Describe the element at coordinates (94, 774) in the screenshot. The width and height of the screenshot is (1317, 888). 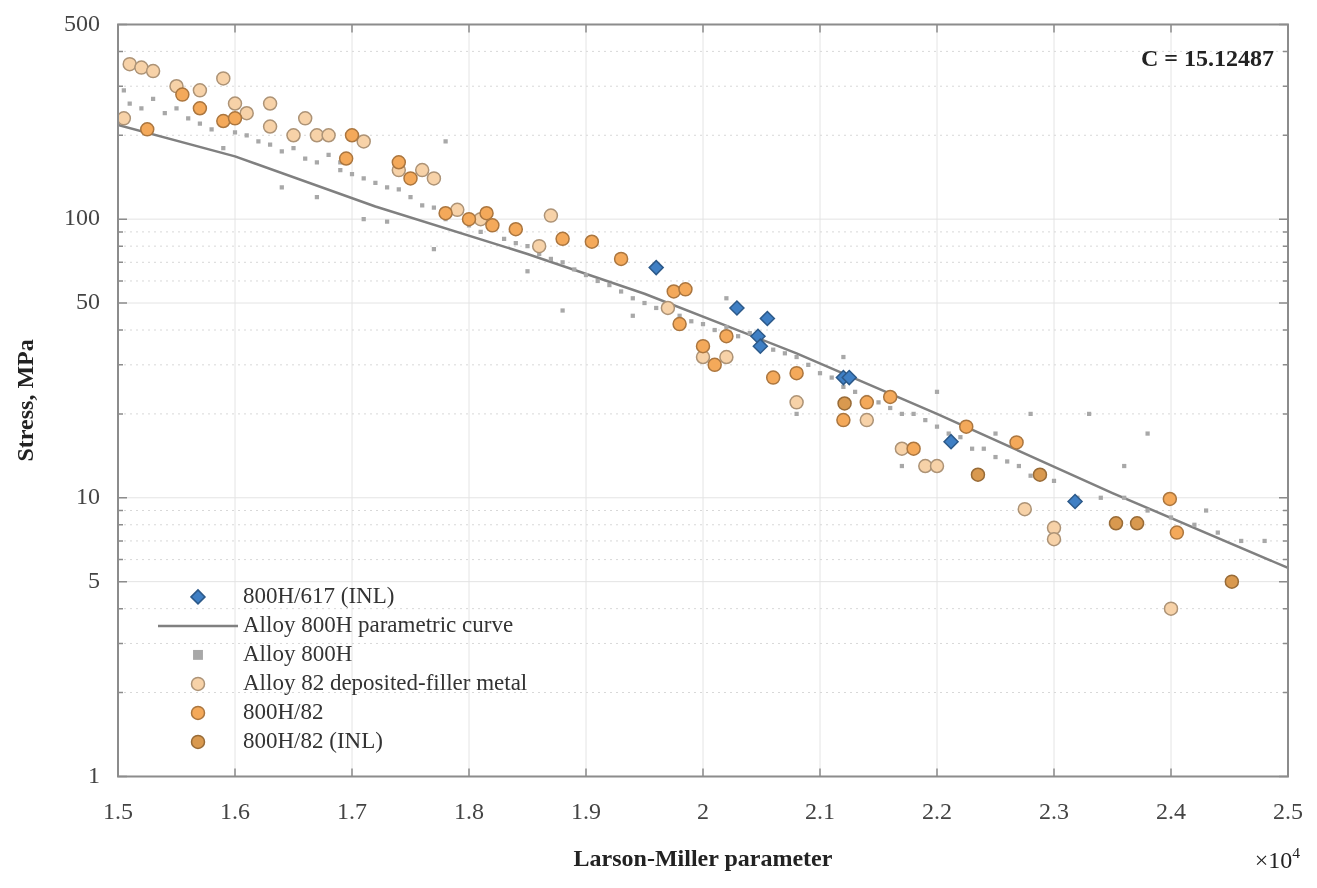
I see `y-tick-label: 1` at that location.